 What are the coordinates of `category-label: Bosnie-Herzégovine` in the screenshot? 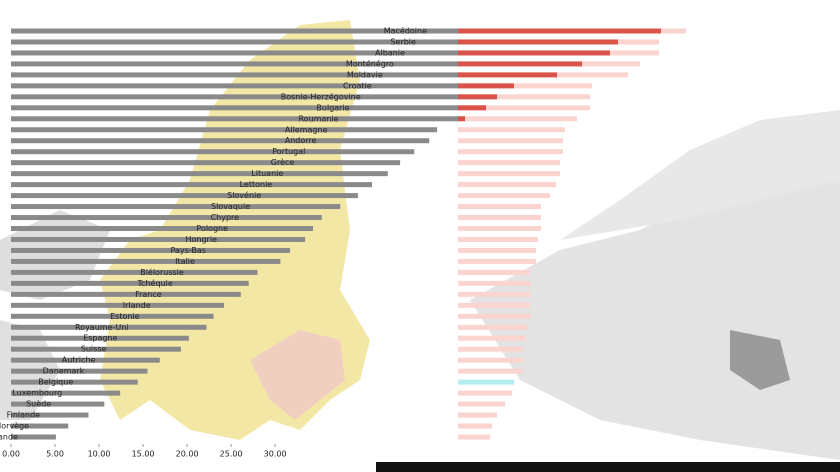 It's located at (321, 96).